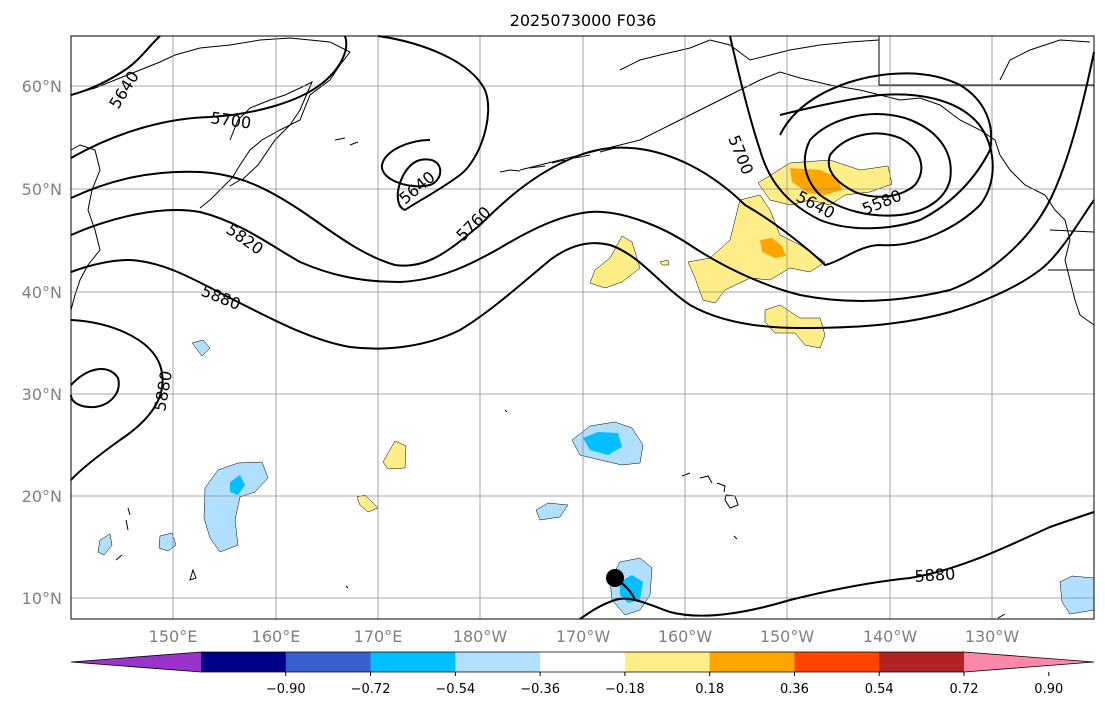  Describe the element at coordinates (480, 636) in the screenshot. I see `lon-label-180w: 180°W` at that location.